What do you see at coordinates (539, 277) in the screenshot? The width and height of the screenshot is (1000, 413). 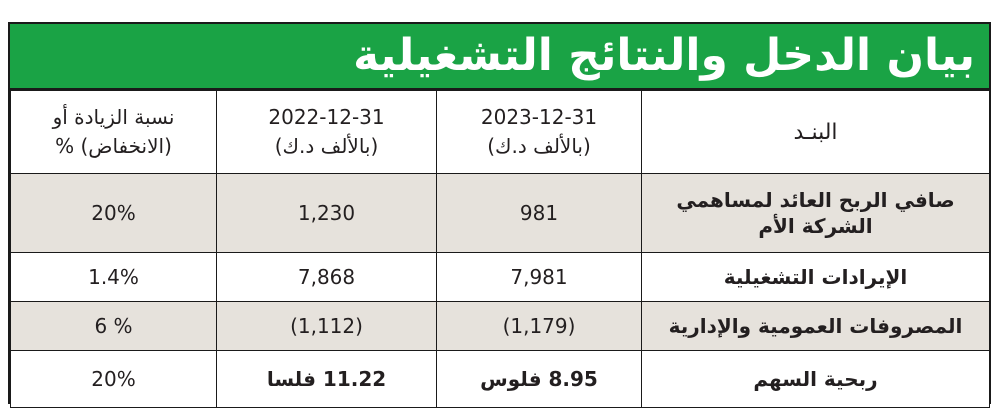 I see `cell-2023: 7,981` at bounding box center [539, 277].